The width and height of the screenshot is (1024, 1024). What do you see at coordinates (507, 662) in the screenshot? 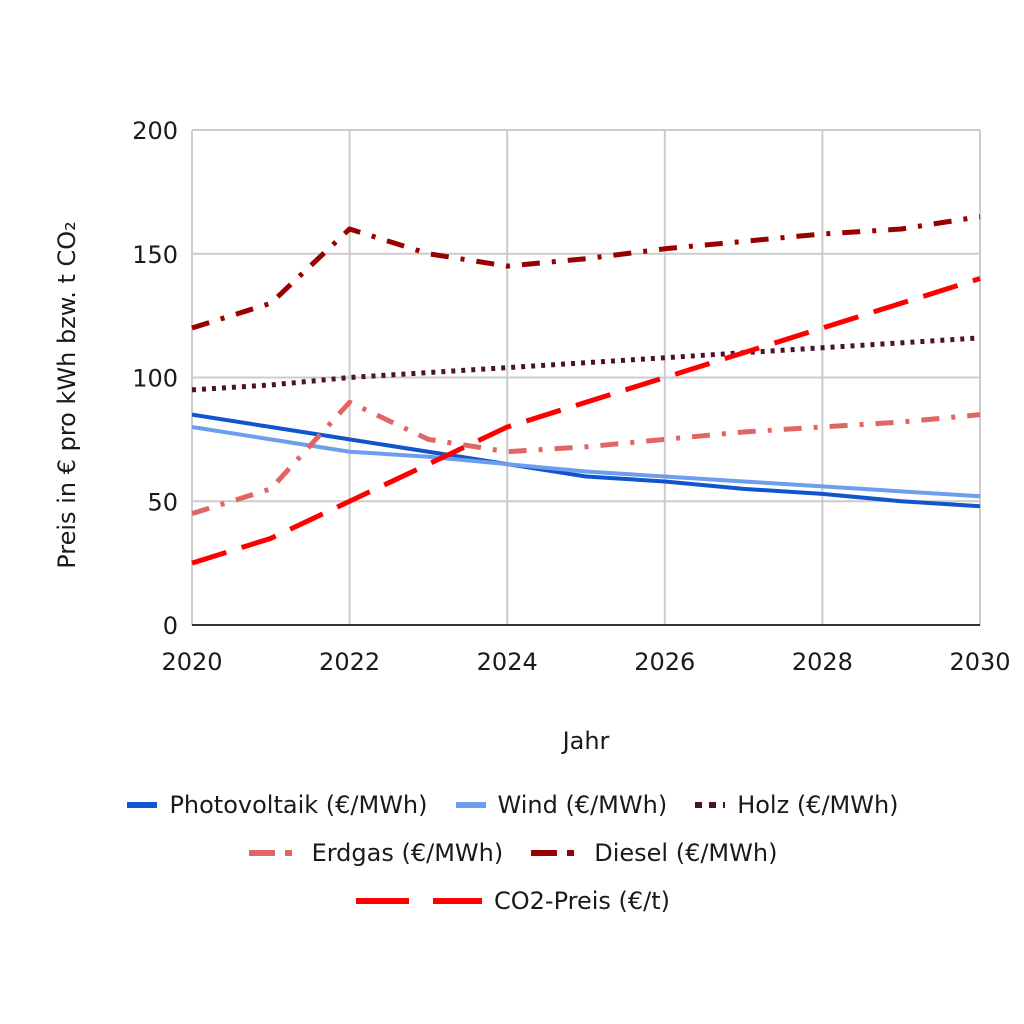
I see `x-tick-label: 2024` at bounding box center [507, 662].